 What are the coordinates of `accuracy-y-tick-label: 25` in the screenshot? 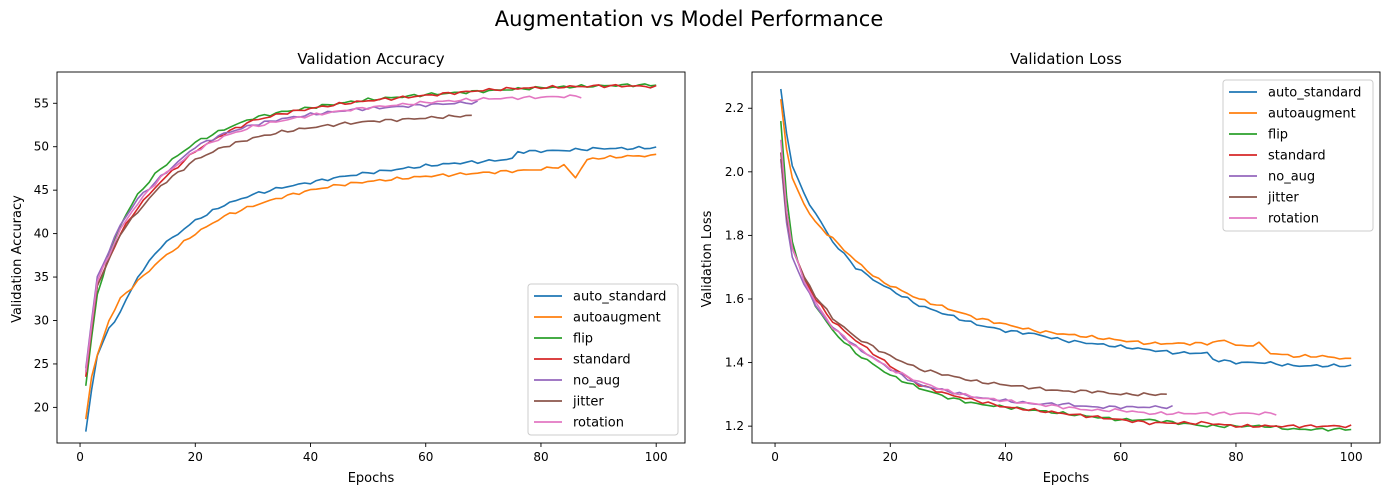 It's located at (41, 364).